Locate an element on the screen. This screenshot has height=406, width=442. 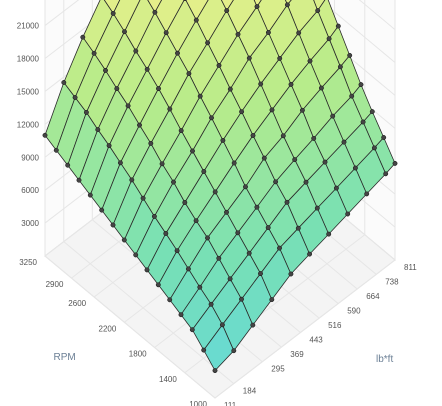
rpm-tick-label: 1800 is located at coordinates (138, 354).